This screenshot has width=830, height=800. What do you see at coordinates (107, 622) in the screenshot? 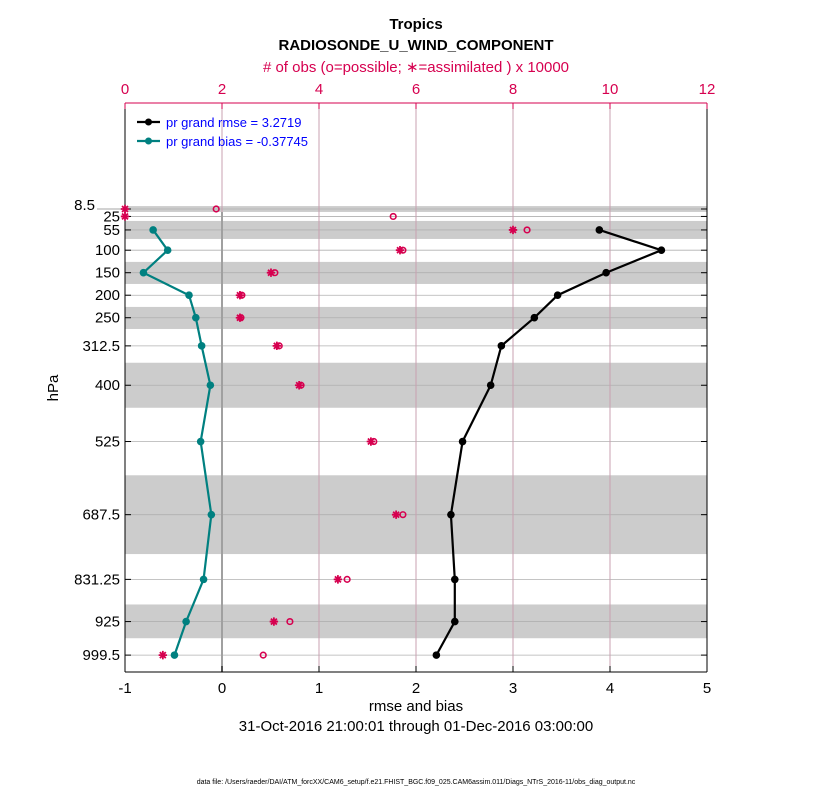
I see `y-tick-label: 925` at bounding box center [107, 622].